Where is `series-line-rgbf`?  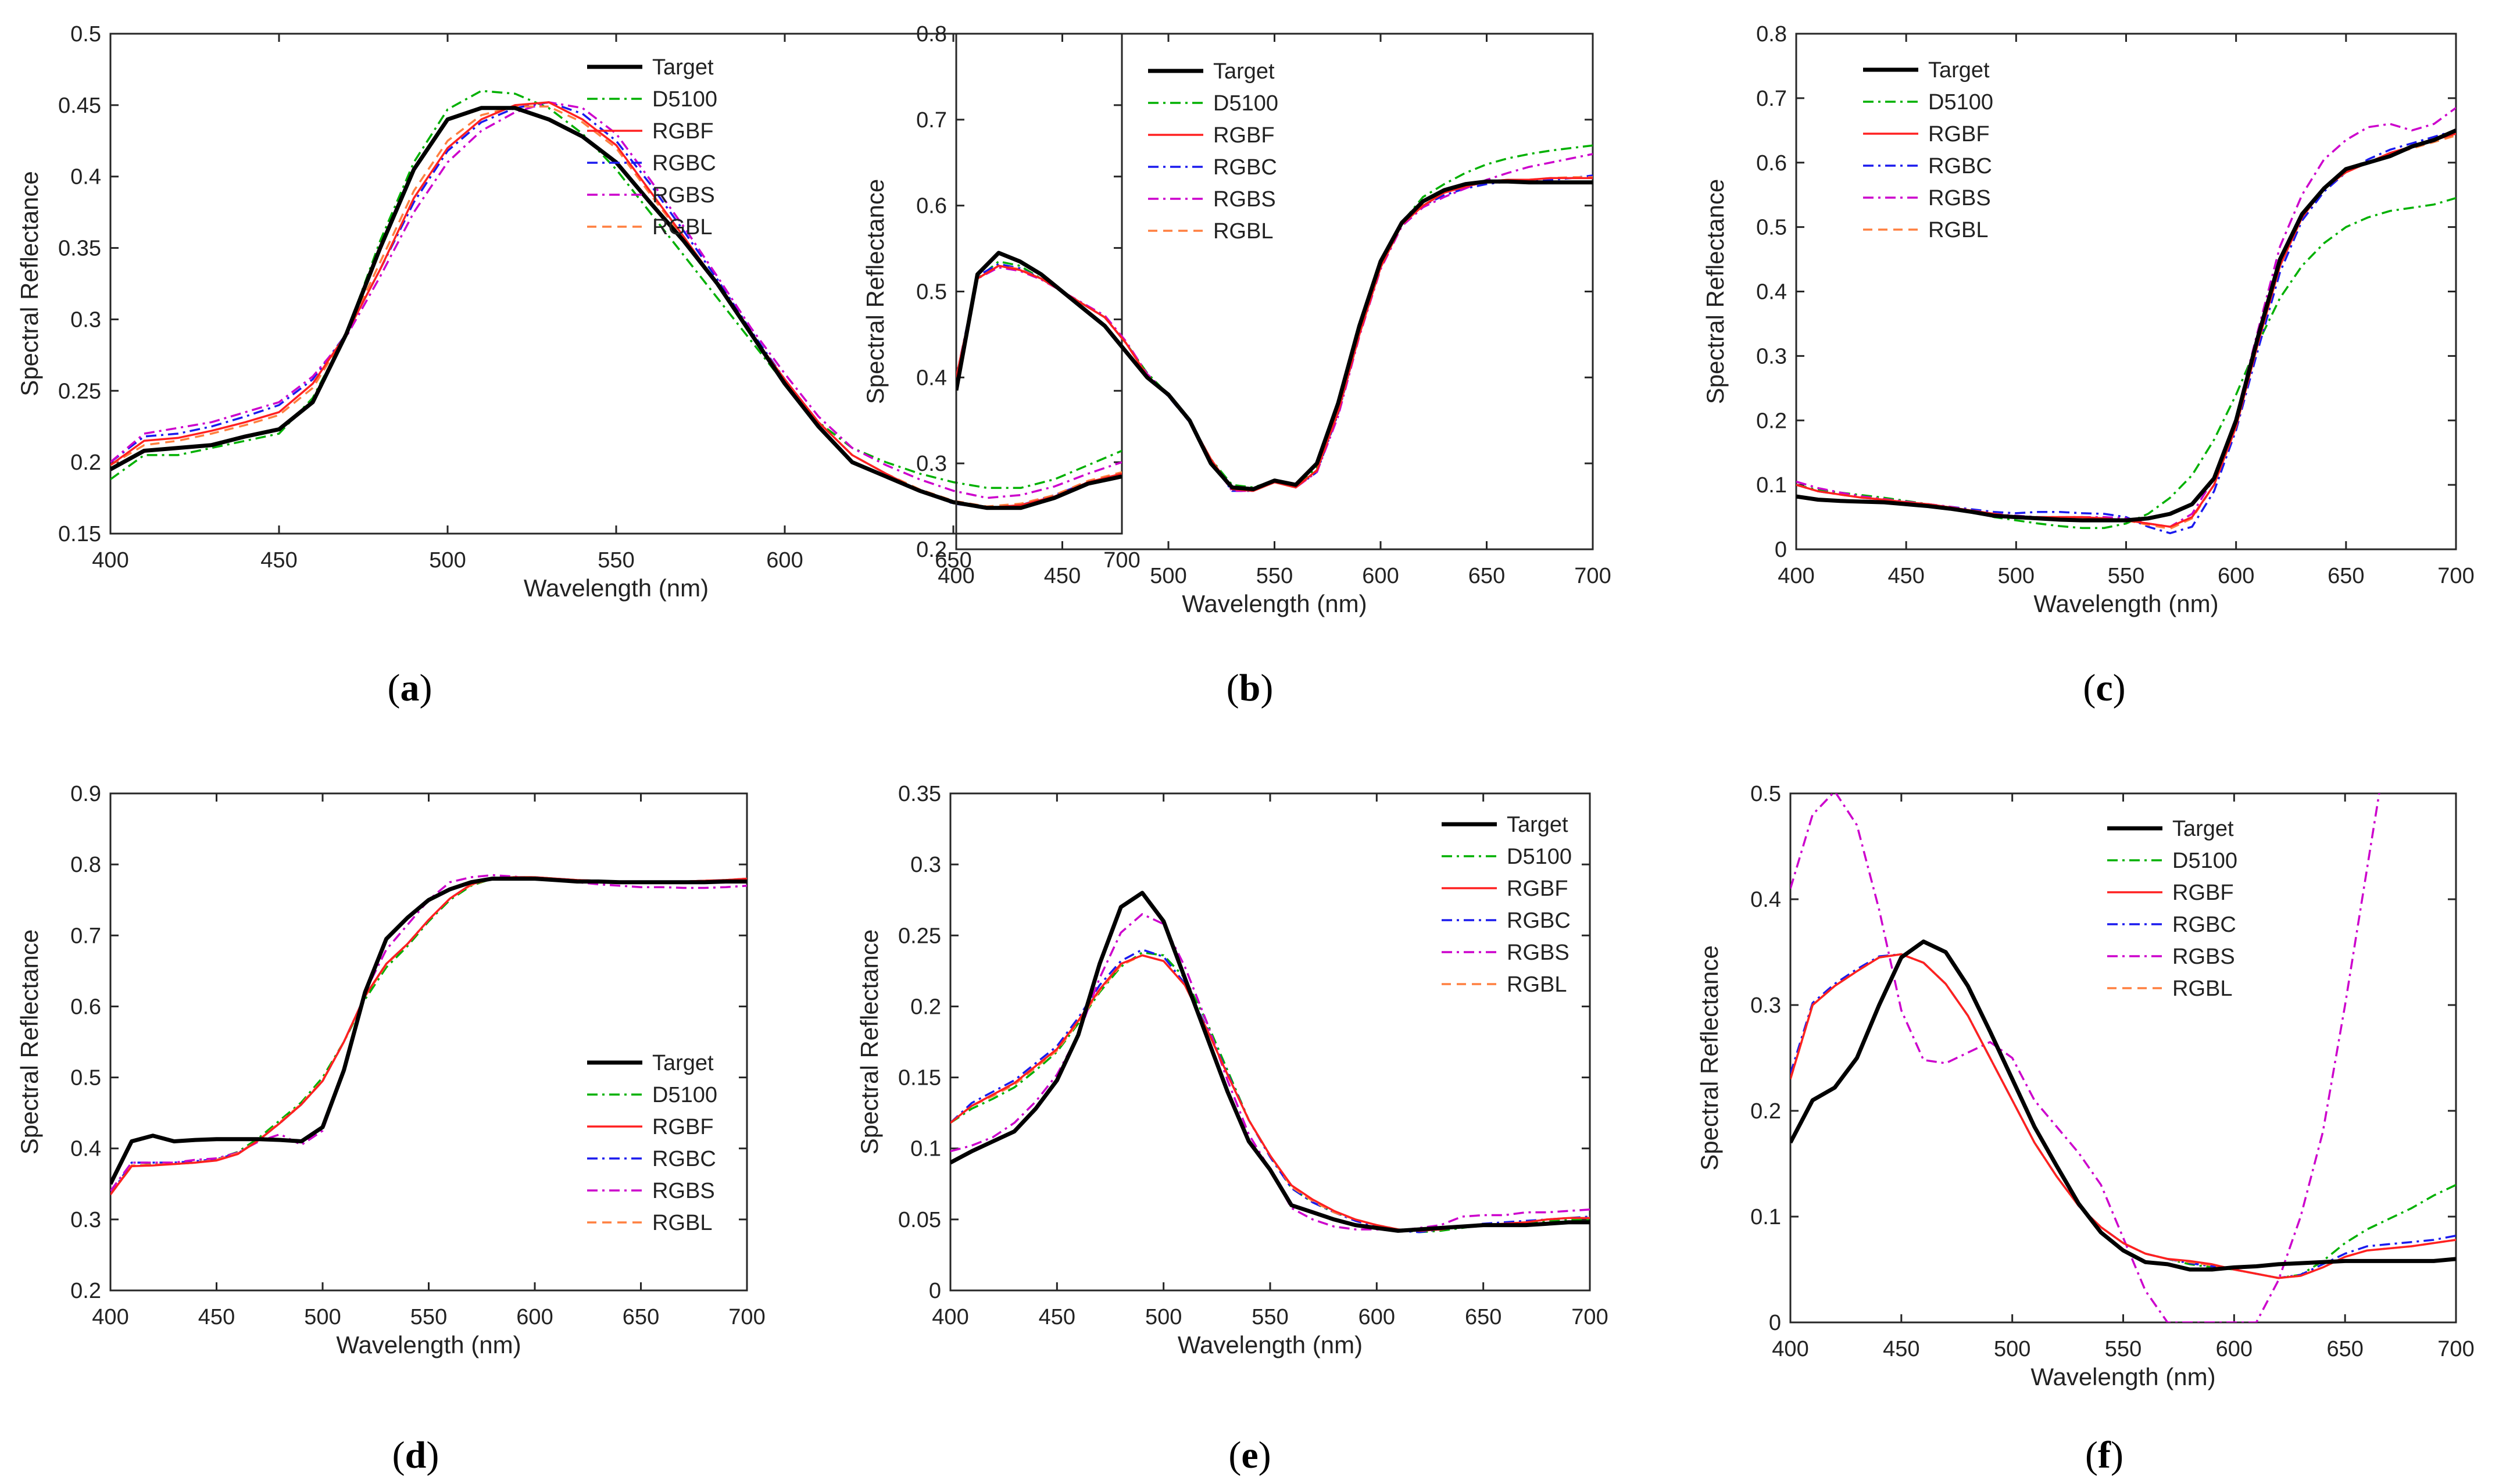
series-line-rgbf is located at coordinates (2123, 1116).